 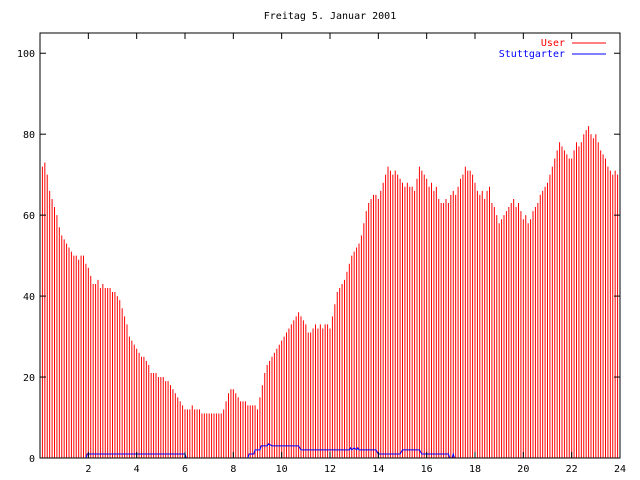 I want to click on x-tick-label: 12, so click(x=330, y=469).